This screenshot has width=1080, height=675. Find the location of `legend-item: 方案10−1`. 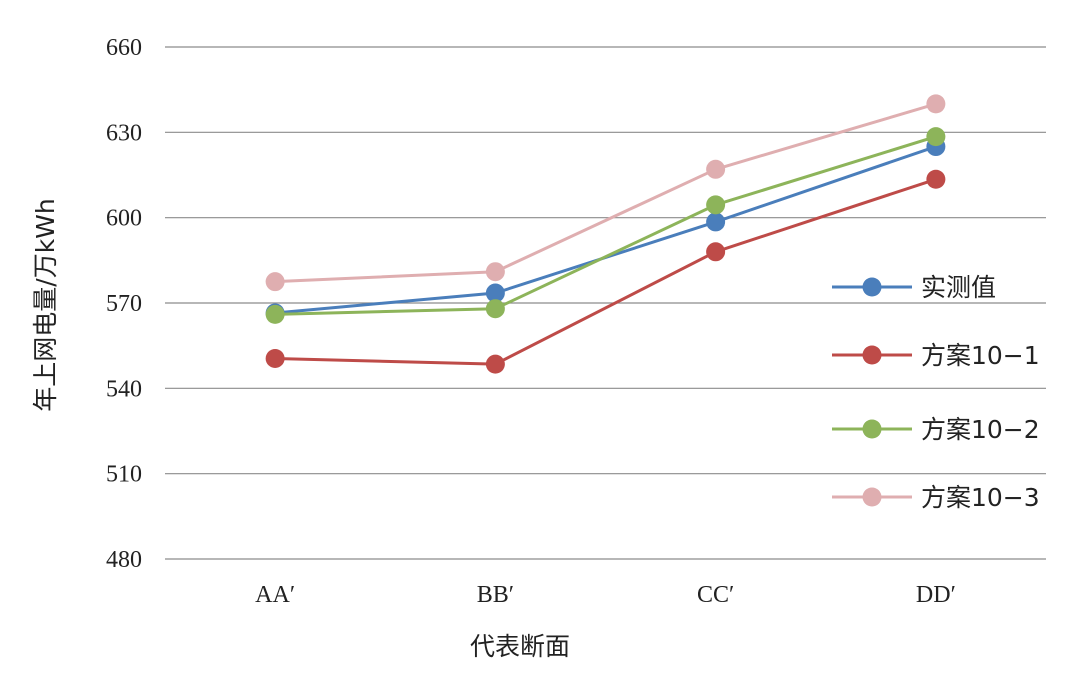

legend-item: 方案10−1 is located at coordinates (936, 355).